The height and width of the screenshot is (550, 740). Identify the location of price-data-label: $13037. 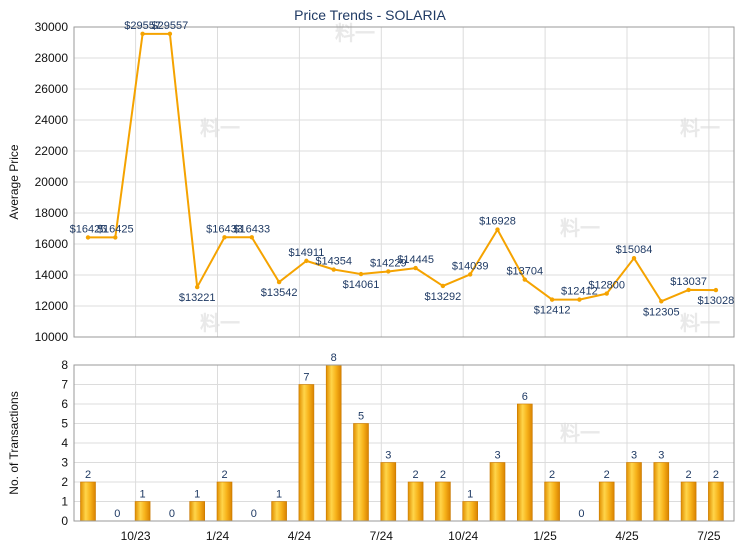
(688, 282).